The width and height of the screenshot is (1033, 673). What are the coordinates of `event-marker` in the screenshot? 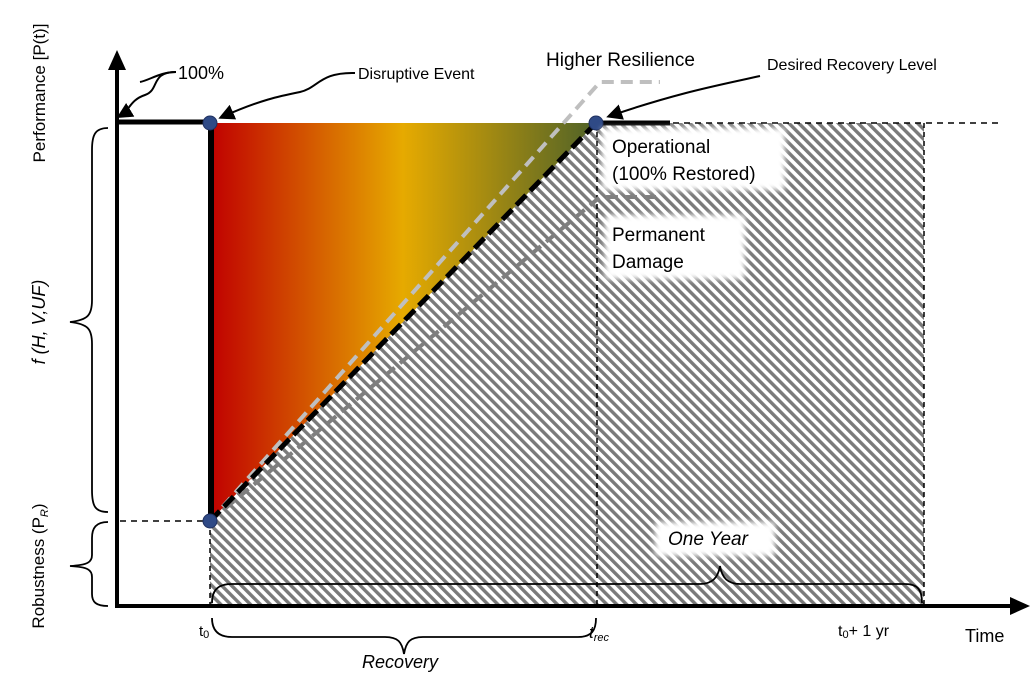 It's located at (210, 123).